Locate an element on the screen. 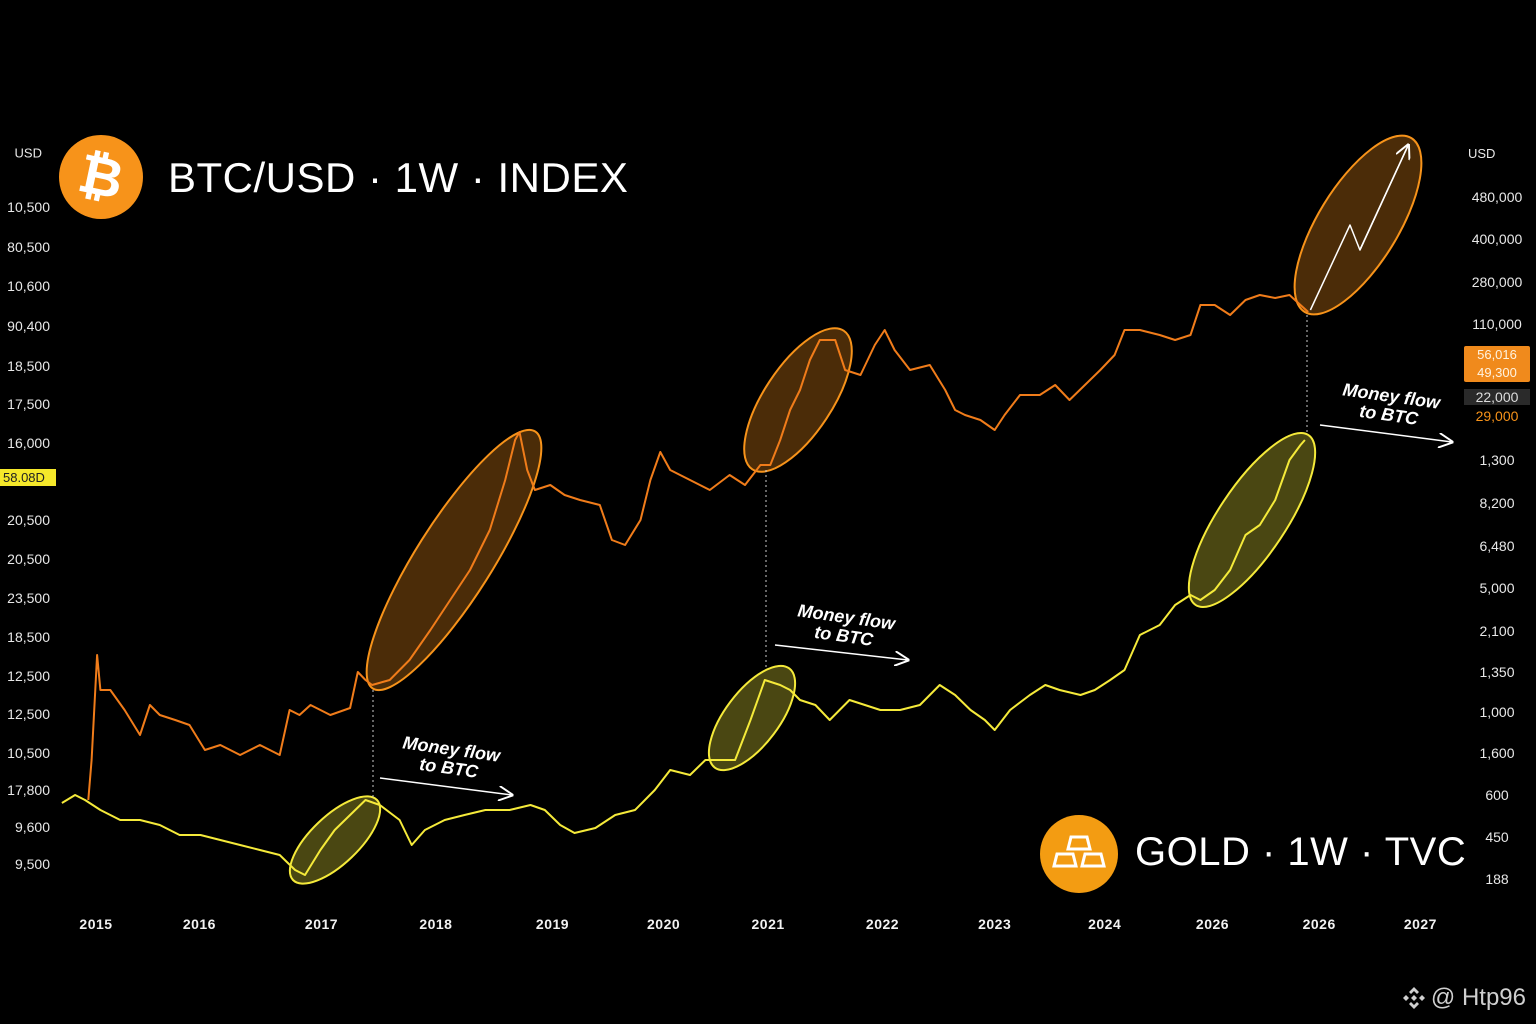 This screenshot has height=1024, width=1536. left-axis-tick: 17,500 is located at coordinates (28, 404).